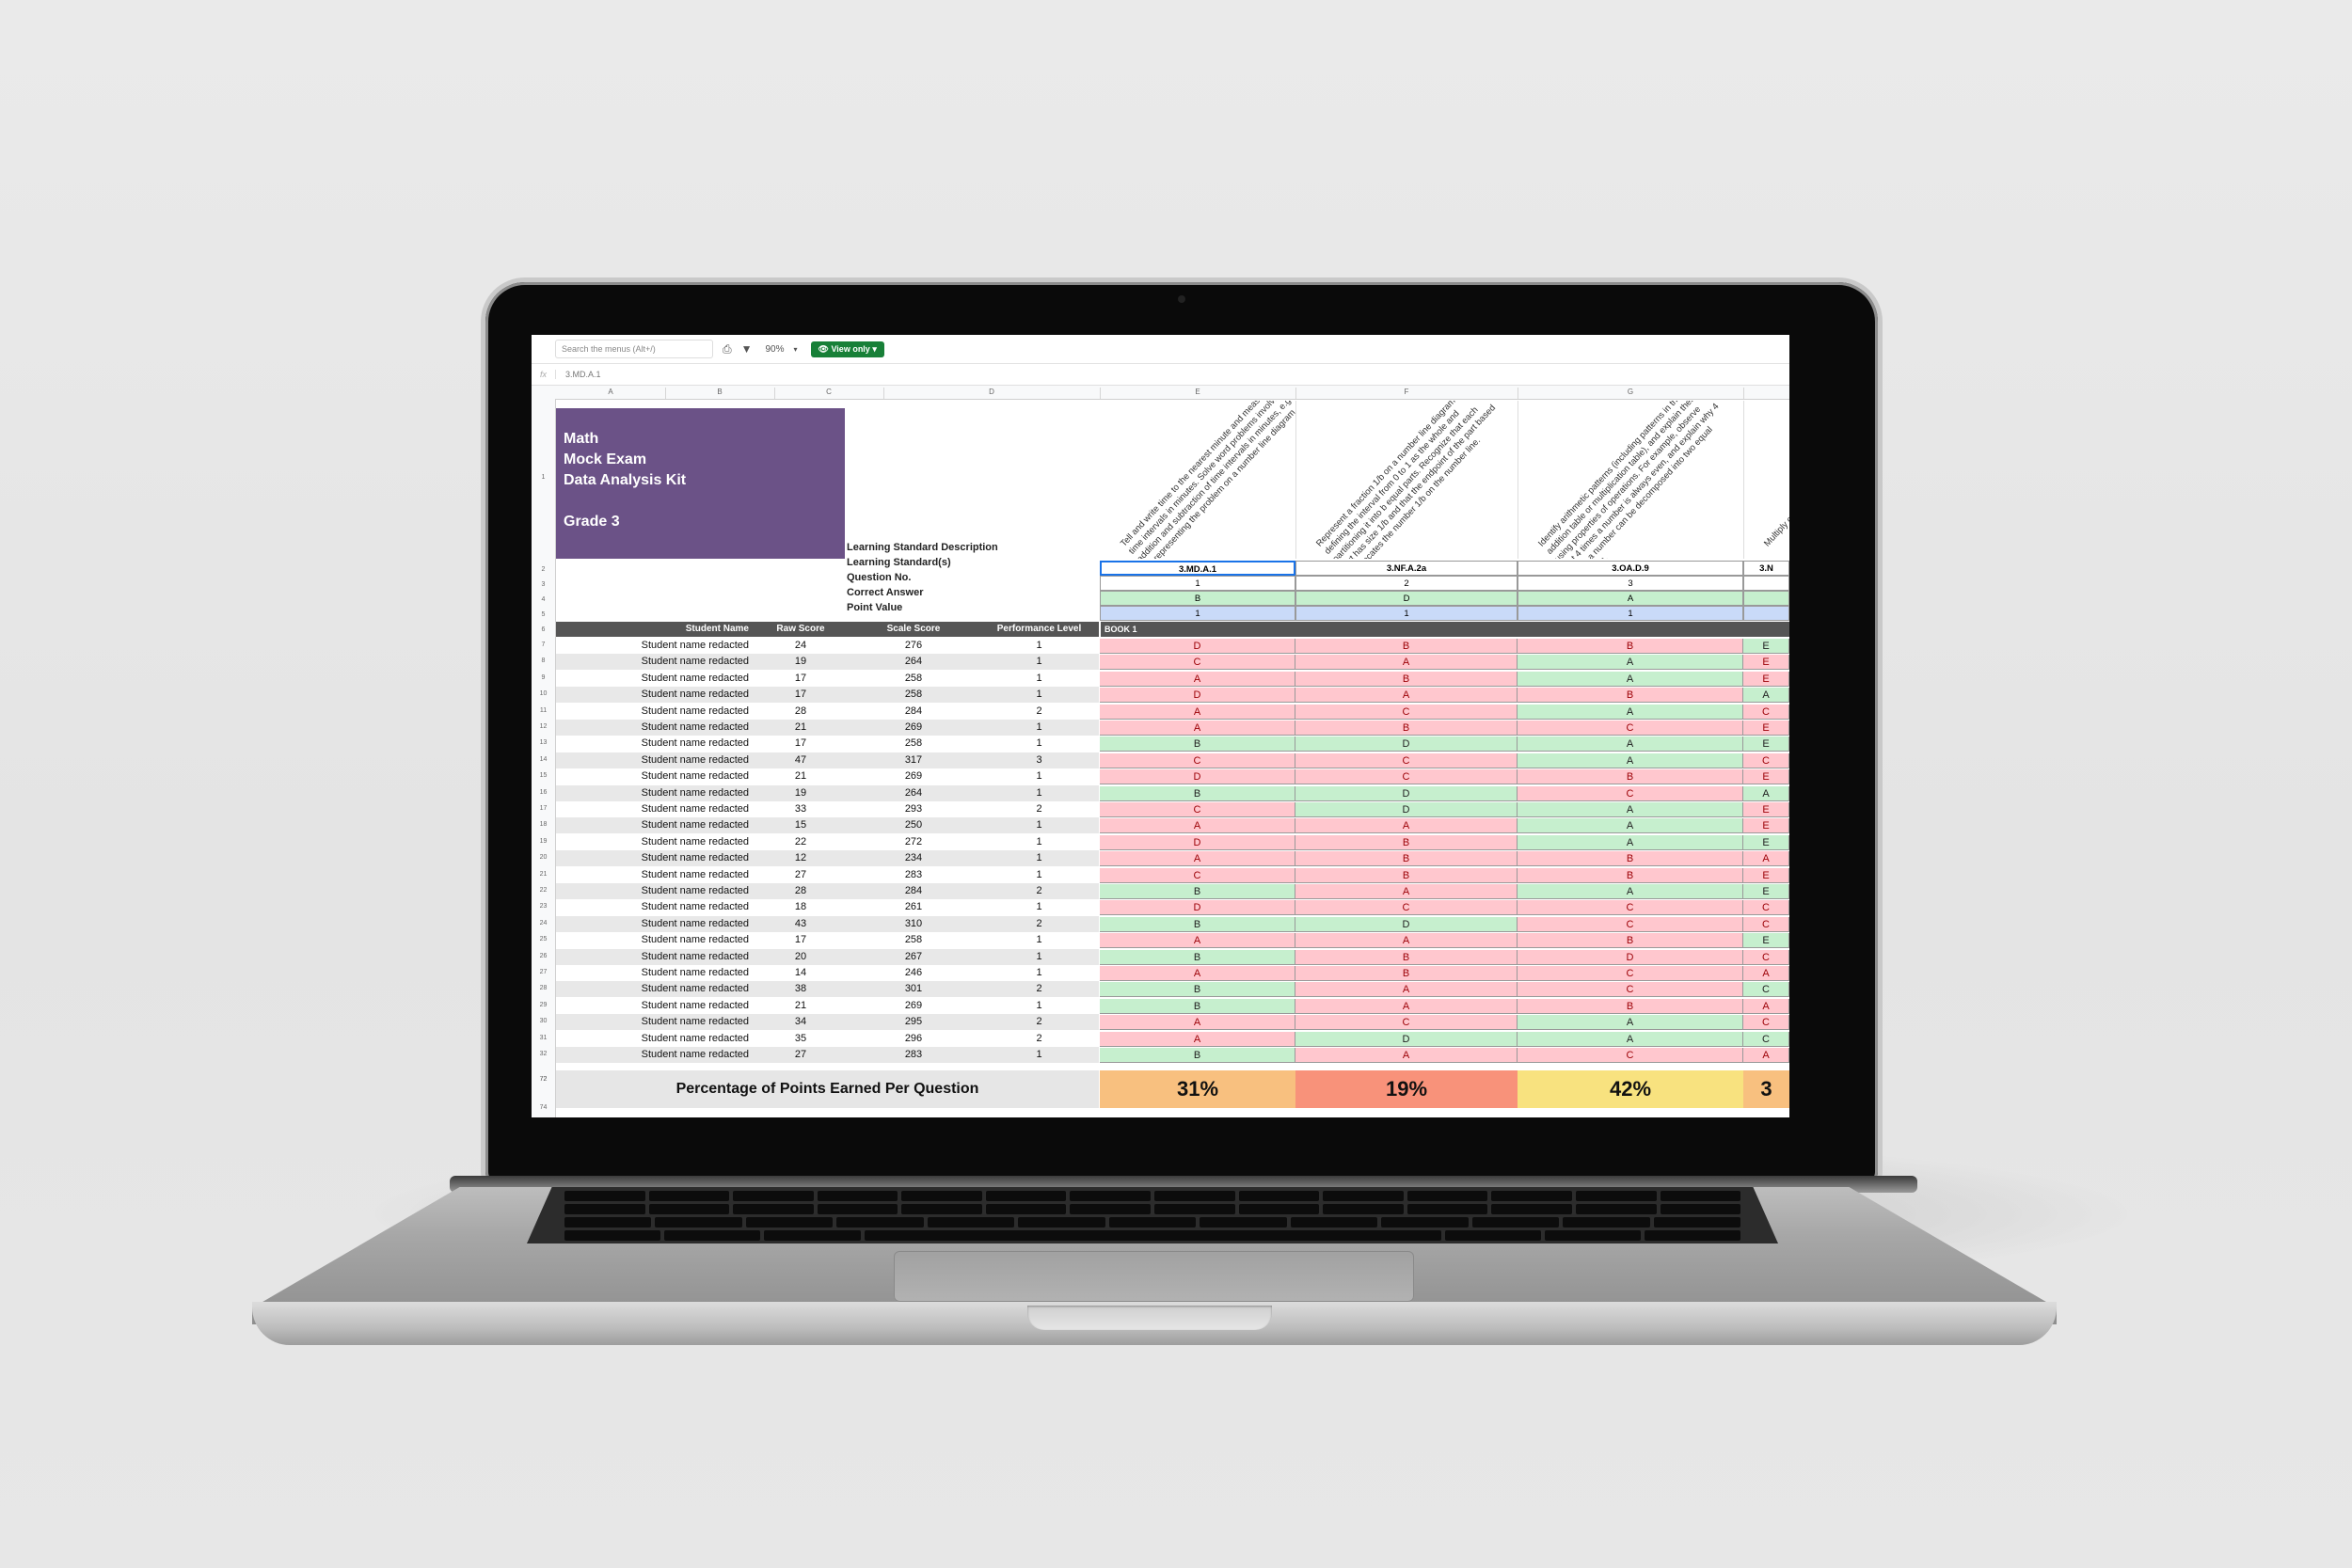  I want to click on row-number: 23, so click(543, 907).